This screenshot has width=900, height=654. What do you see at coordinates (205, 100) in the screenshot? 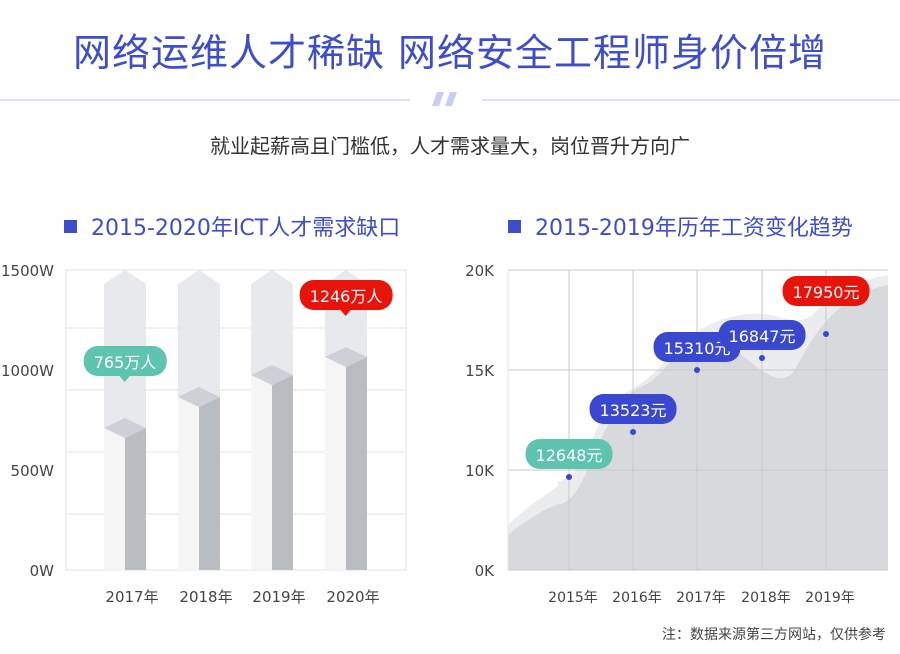
I see `divider-left` at bounding box center [205, 100].